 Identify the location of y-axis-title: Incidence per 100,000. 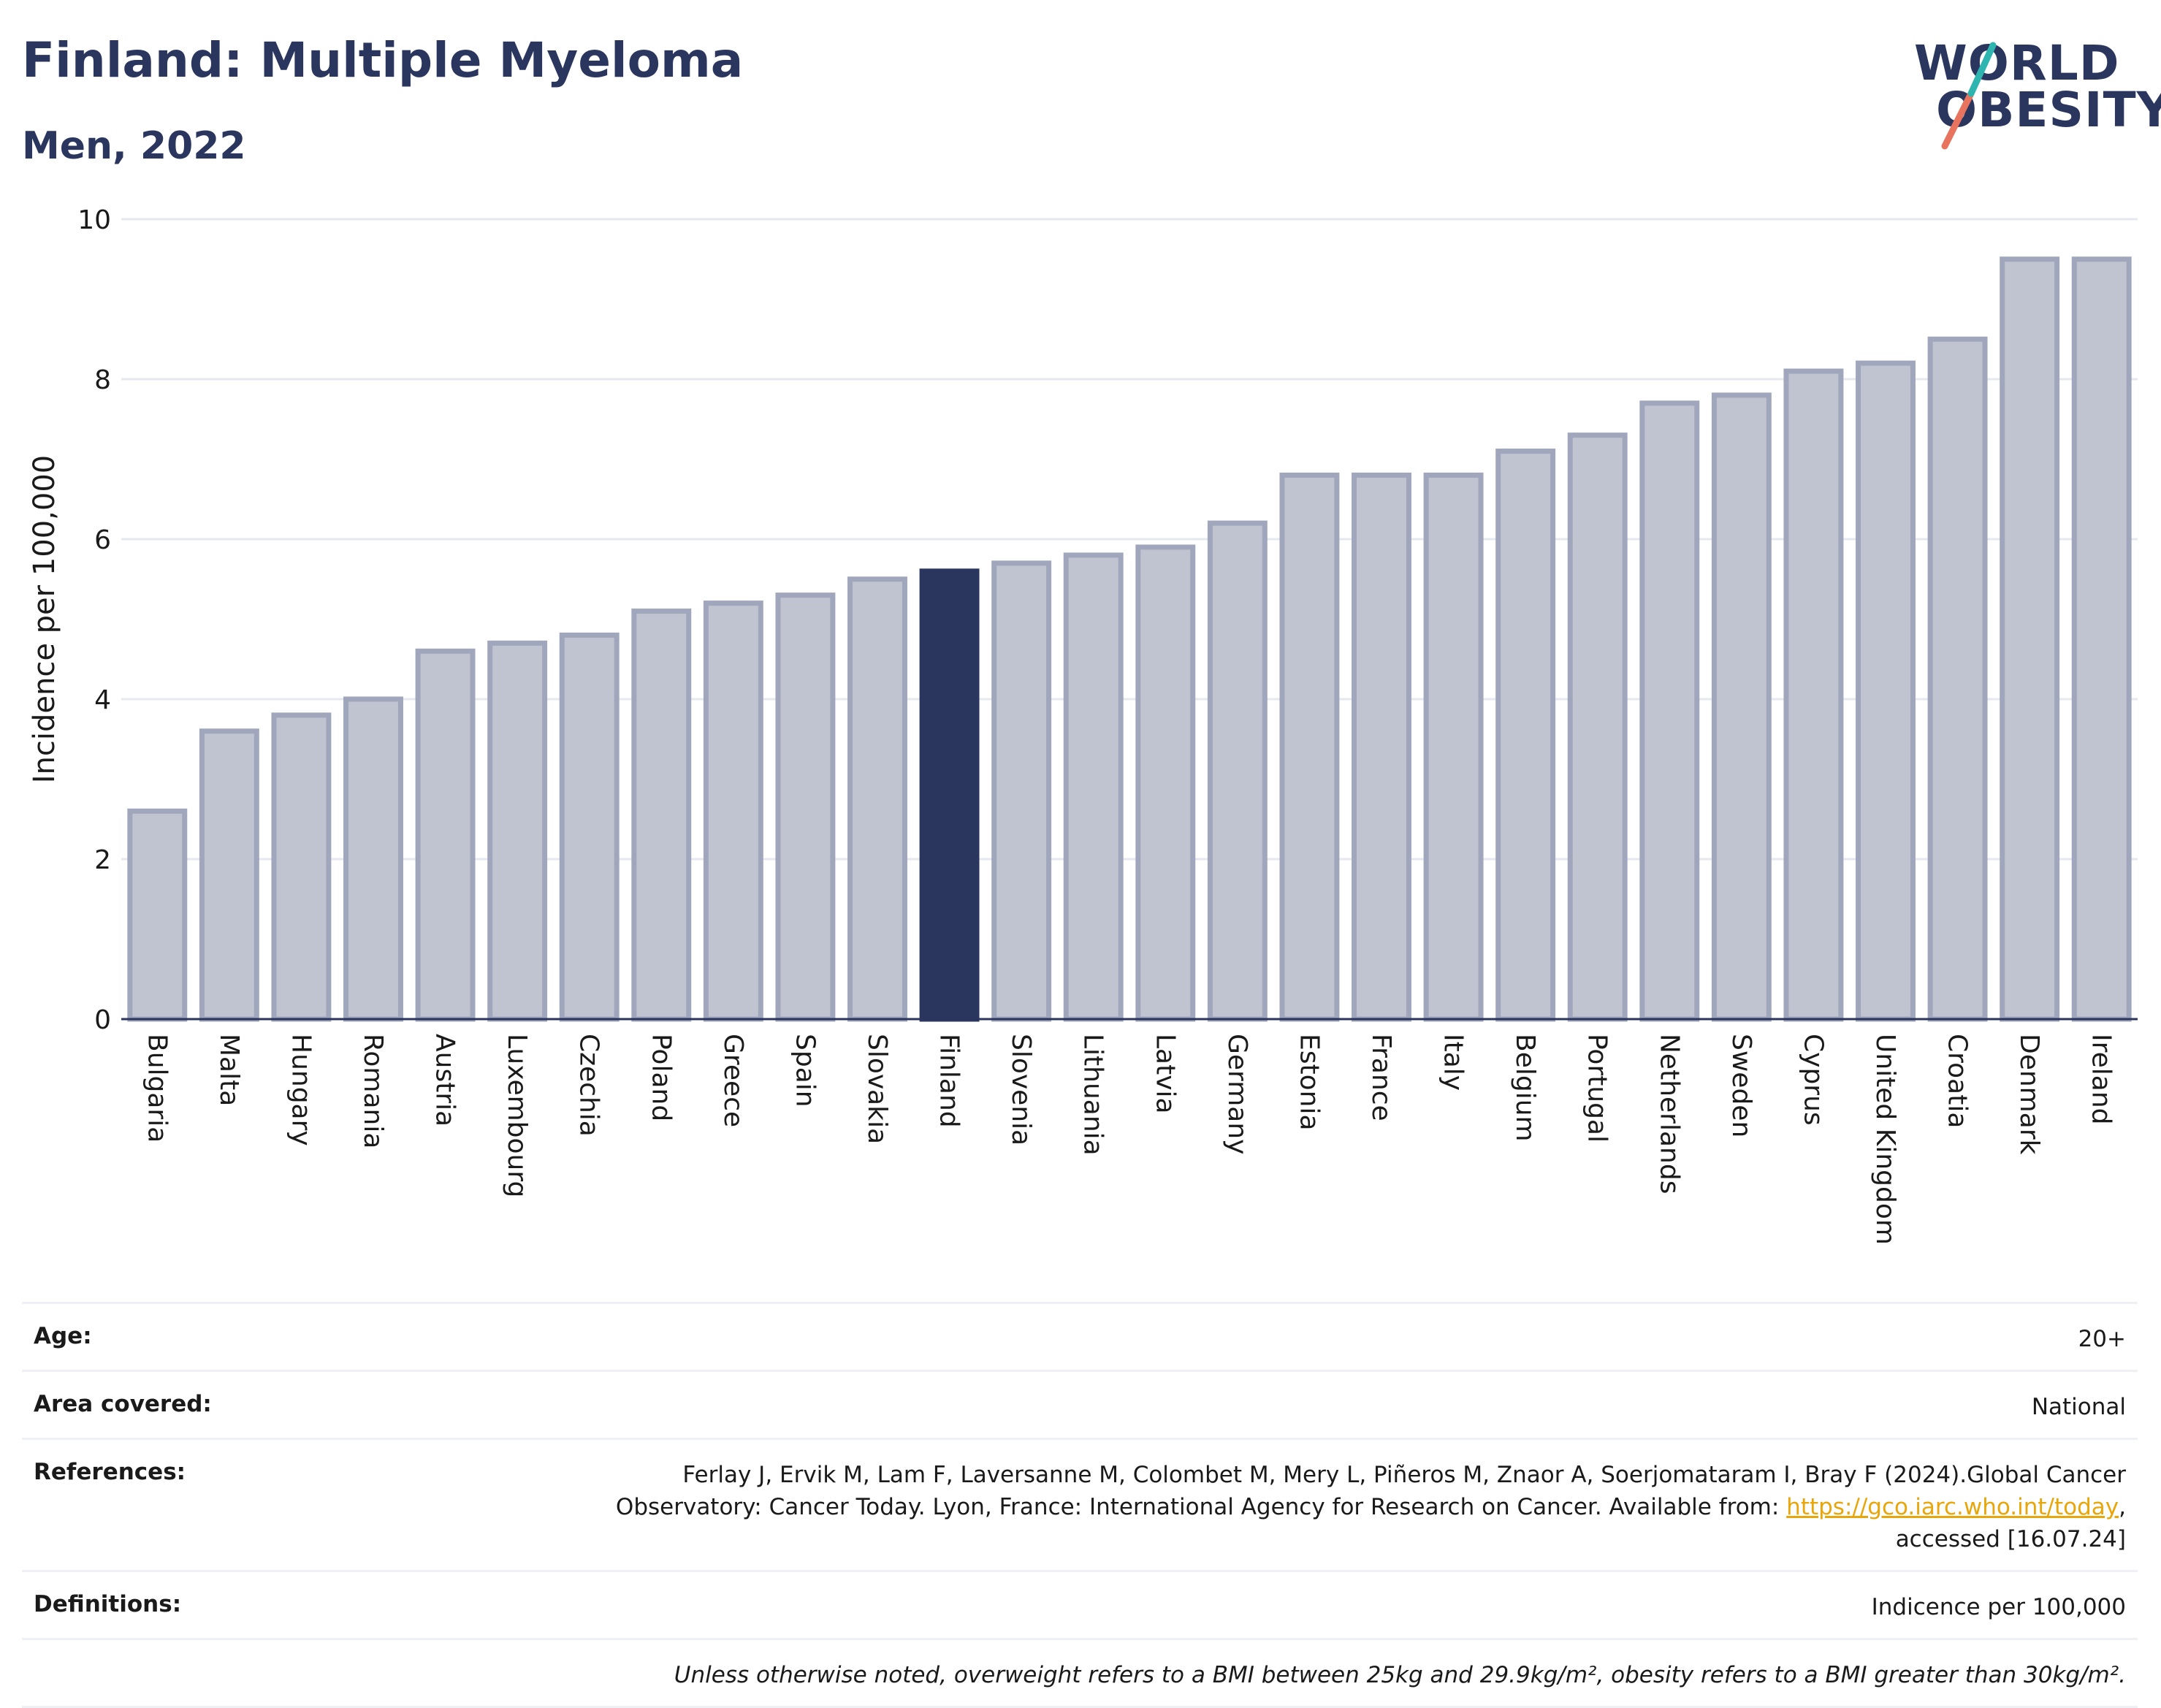
(45, 619).